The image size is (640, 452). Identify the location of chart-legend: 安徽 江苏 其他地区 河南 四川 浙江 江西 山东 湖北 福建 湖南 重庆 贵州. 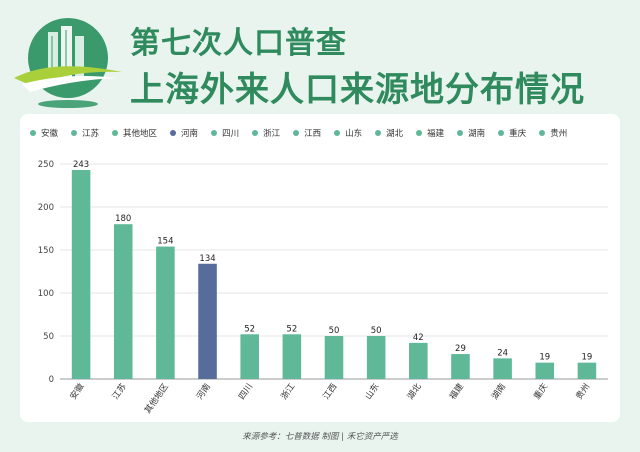
(325, 133).